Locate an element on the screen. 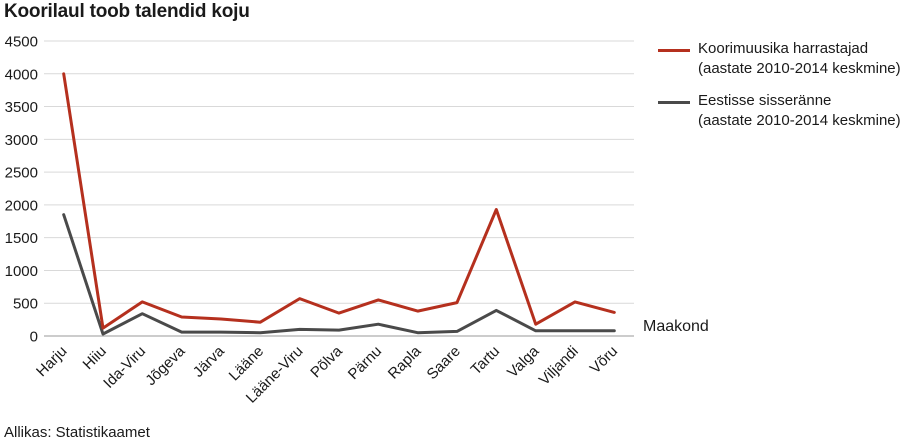  y-tick-label: 4000 is located at coordinates (21, 74).